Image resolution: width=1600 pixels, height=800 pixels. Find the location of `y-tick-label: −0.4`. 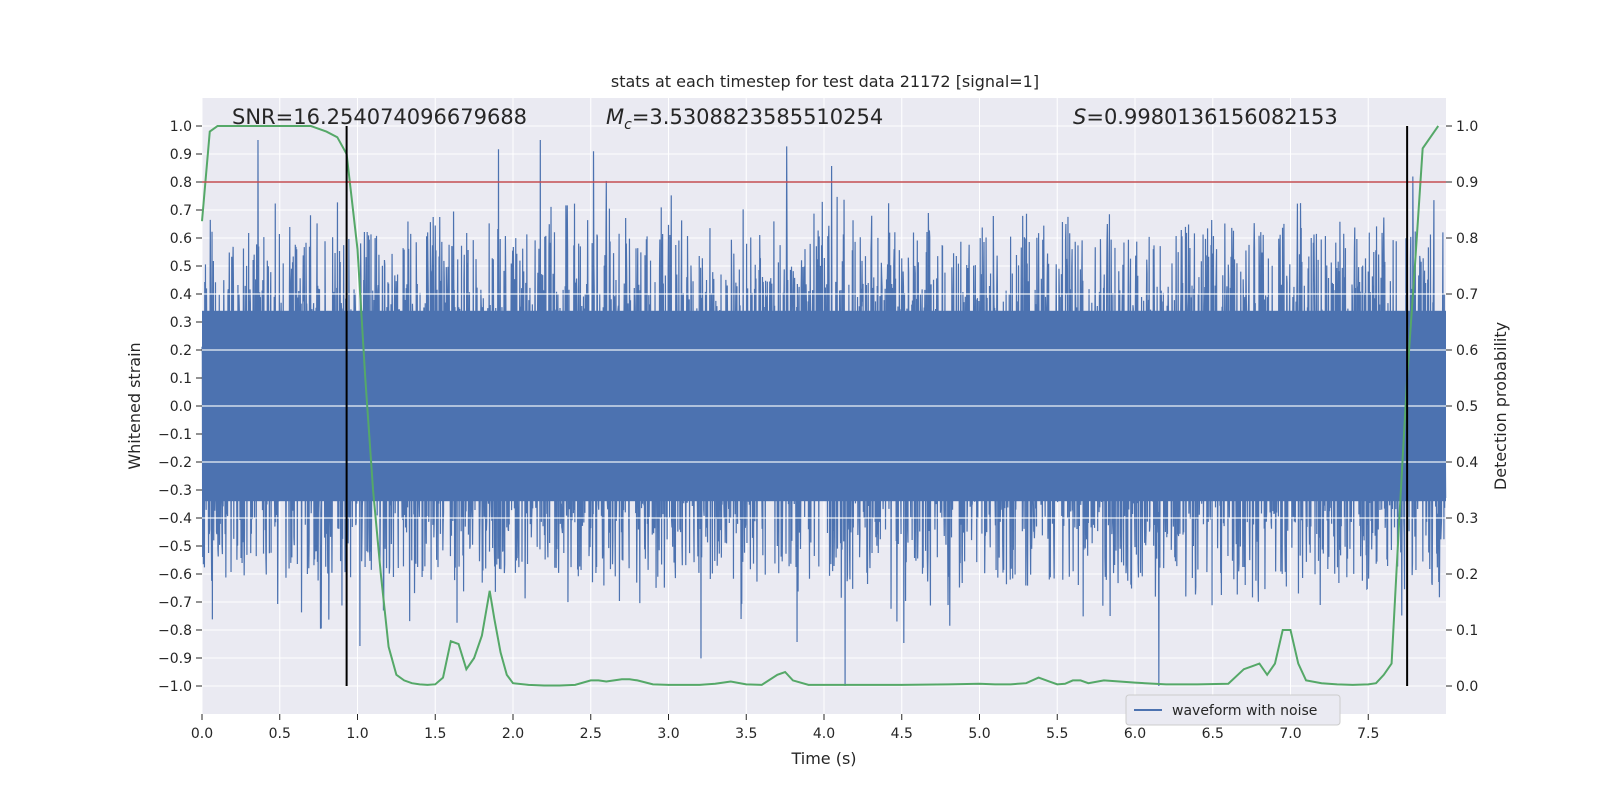

y-tick-label: −0.4 is located at coordinates (175, 519).